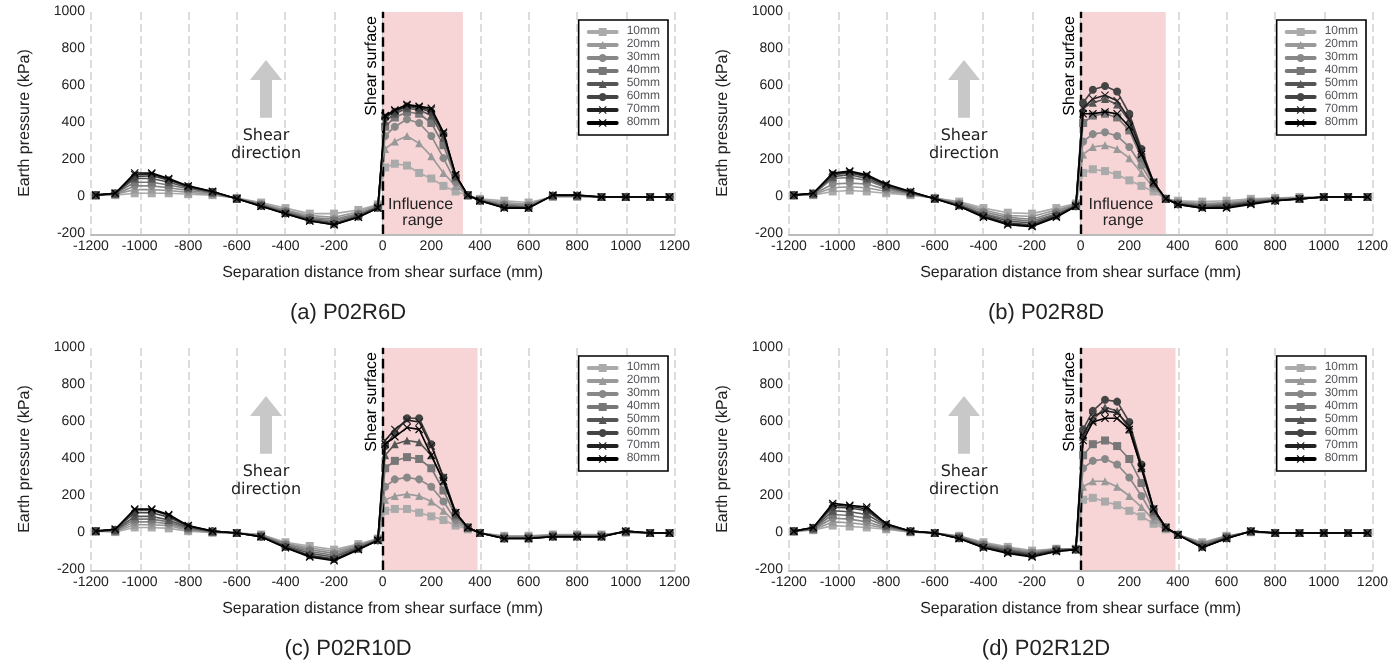 The width and height of the screenshot is (1394, 670). Describe the element at coordinates (348, 313) in the screenshot. I see `text: (a) P02R6D` at that location.